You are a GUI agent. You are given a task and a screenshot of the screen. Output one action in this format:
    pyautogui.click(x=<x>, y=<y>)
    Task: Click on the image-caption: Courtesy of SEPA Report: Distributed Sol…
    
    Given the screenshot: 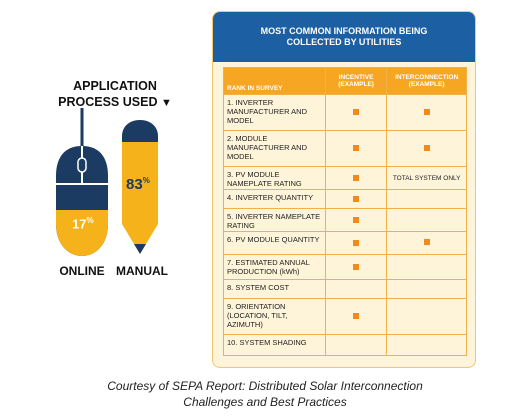 What is the action you would take?
    pyautogui.click(x=265, y=394)
    